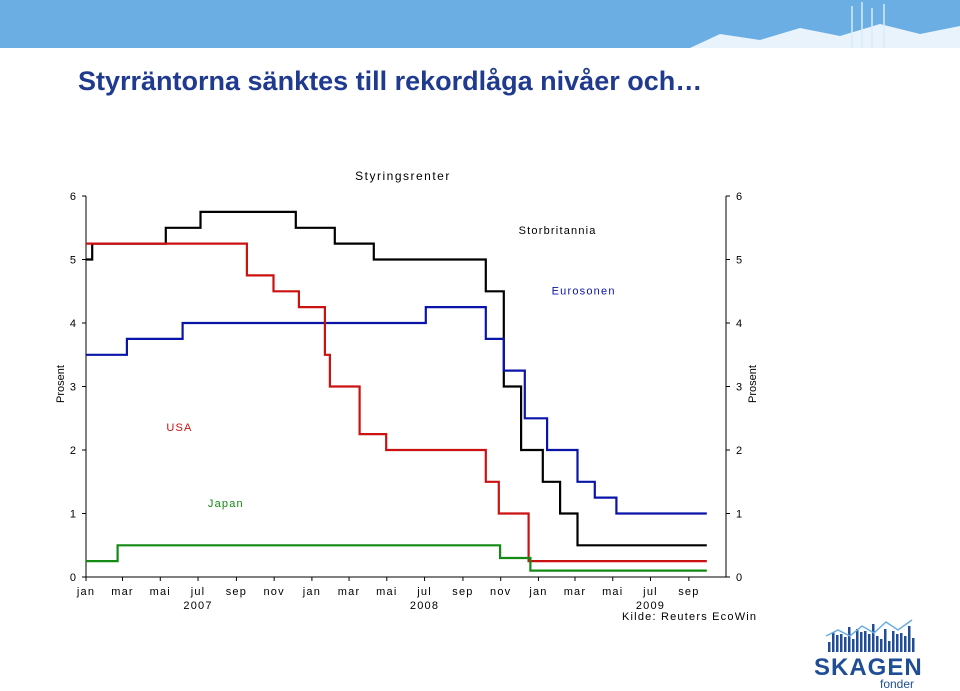 The height and width of the screenshot is (691, 960). What do you see at coordinates (424, 606) in the screenshot?
I see `x-year-label: 2008` at bounding box center [424, 606].